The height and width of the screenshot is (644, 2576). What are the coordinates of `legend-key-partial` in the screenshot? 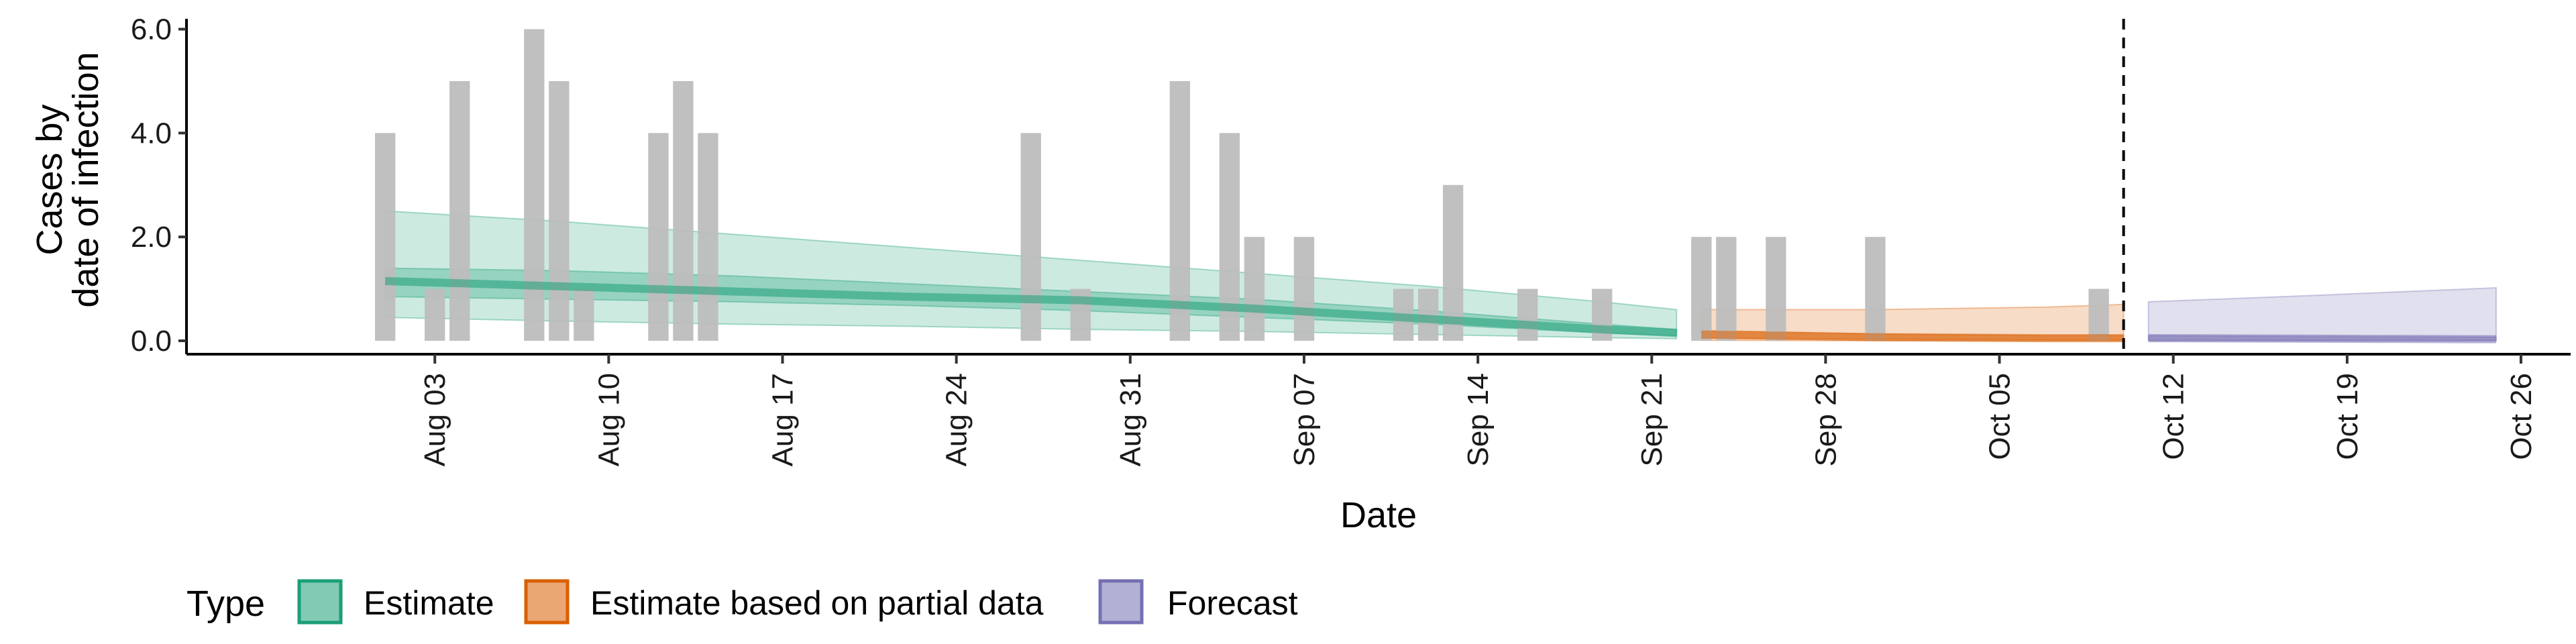 It's located at (547, 602).